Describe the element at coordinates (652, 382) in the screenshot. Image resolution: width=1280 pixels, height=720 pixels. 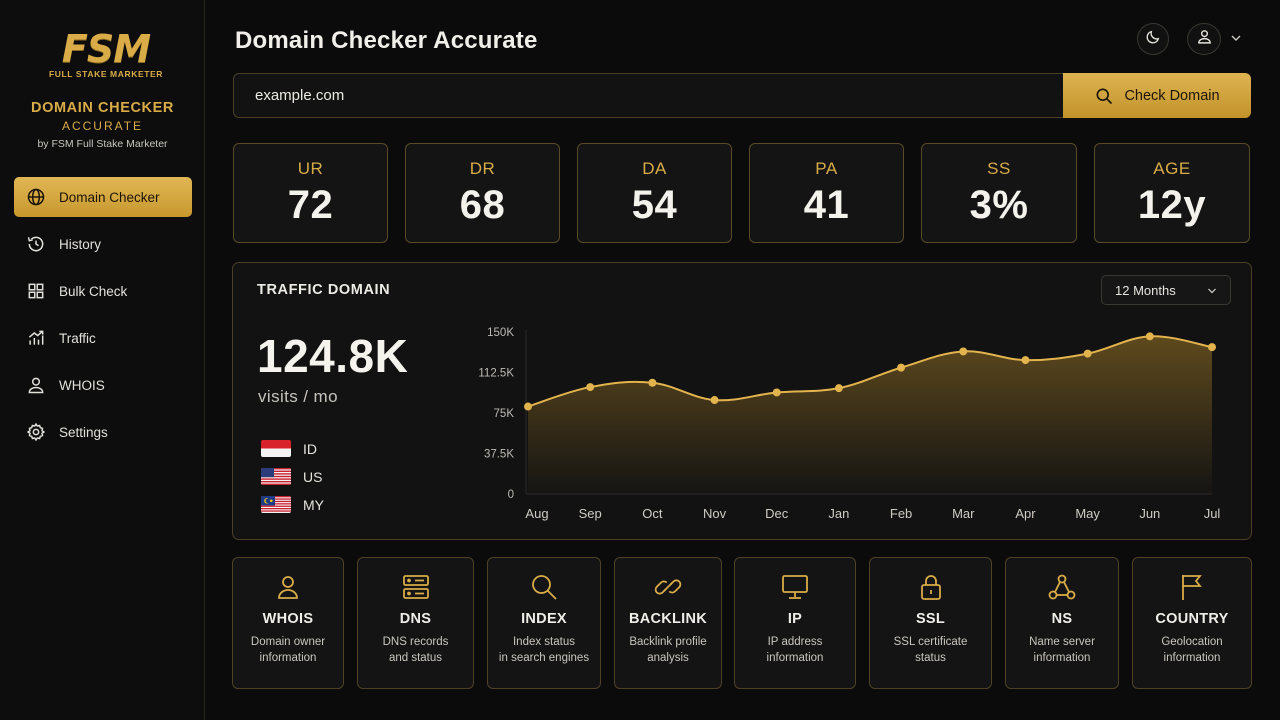
I see `data-point-oct` at that location.